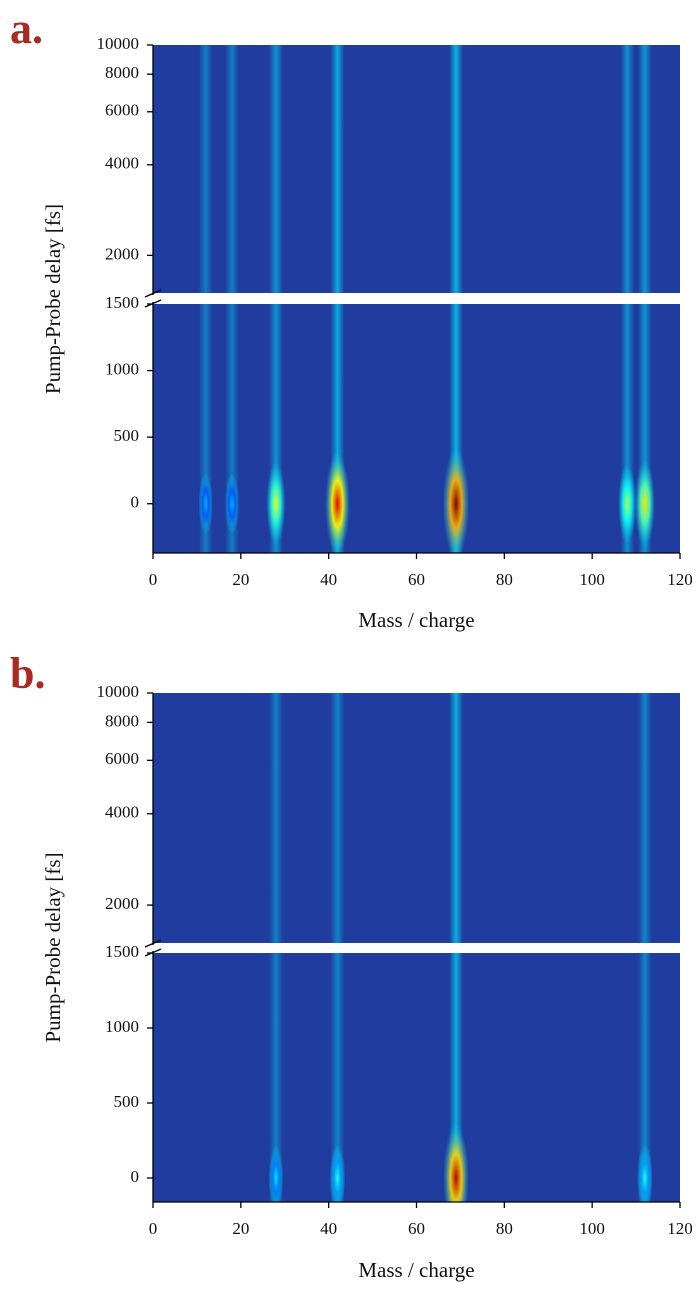 The width and height of the screenshot is (699, 1293). I want to click on panel-label: b., so click(27, 673).